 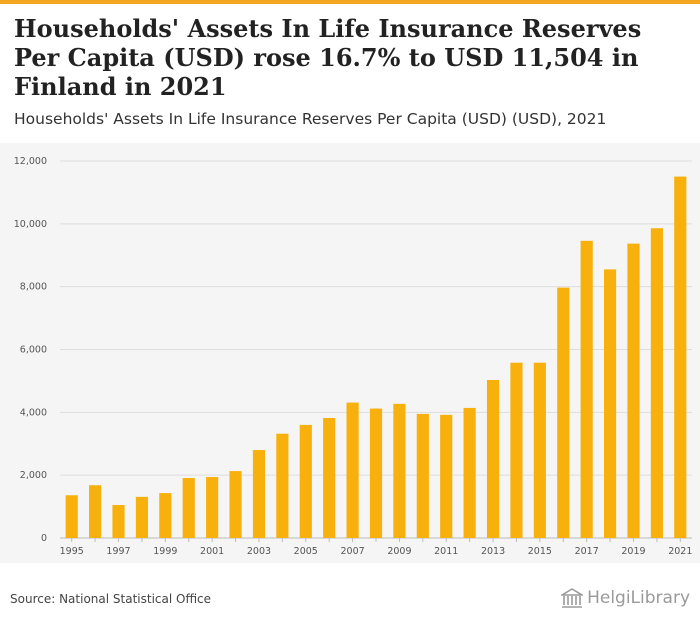 What do you see at coordinates (306, 551) in the screenshot?
I see `x-tick-label: 2005` at bounding box center [306, 551].